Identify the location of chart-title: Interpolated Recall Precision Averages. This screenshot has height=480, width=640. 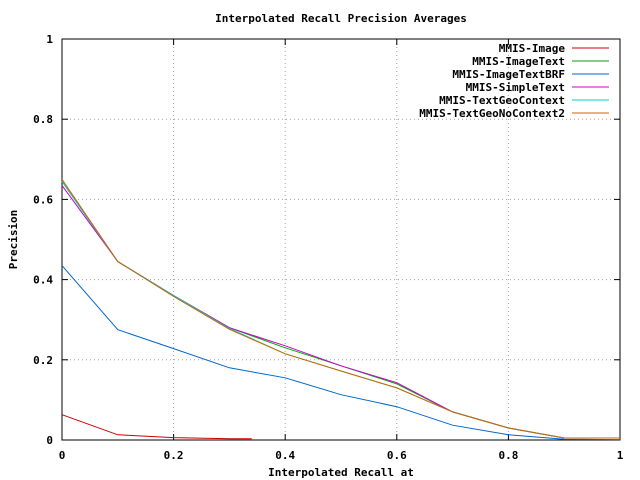
(341, 18).